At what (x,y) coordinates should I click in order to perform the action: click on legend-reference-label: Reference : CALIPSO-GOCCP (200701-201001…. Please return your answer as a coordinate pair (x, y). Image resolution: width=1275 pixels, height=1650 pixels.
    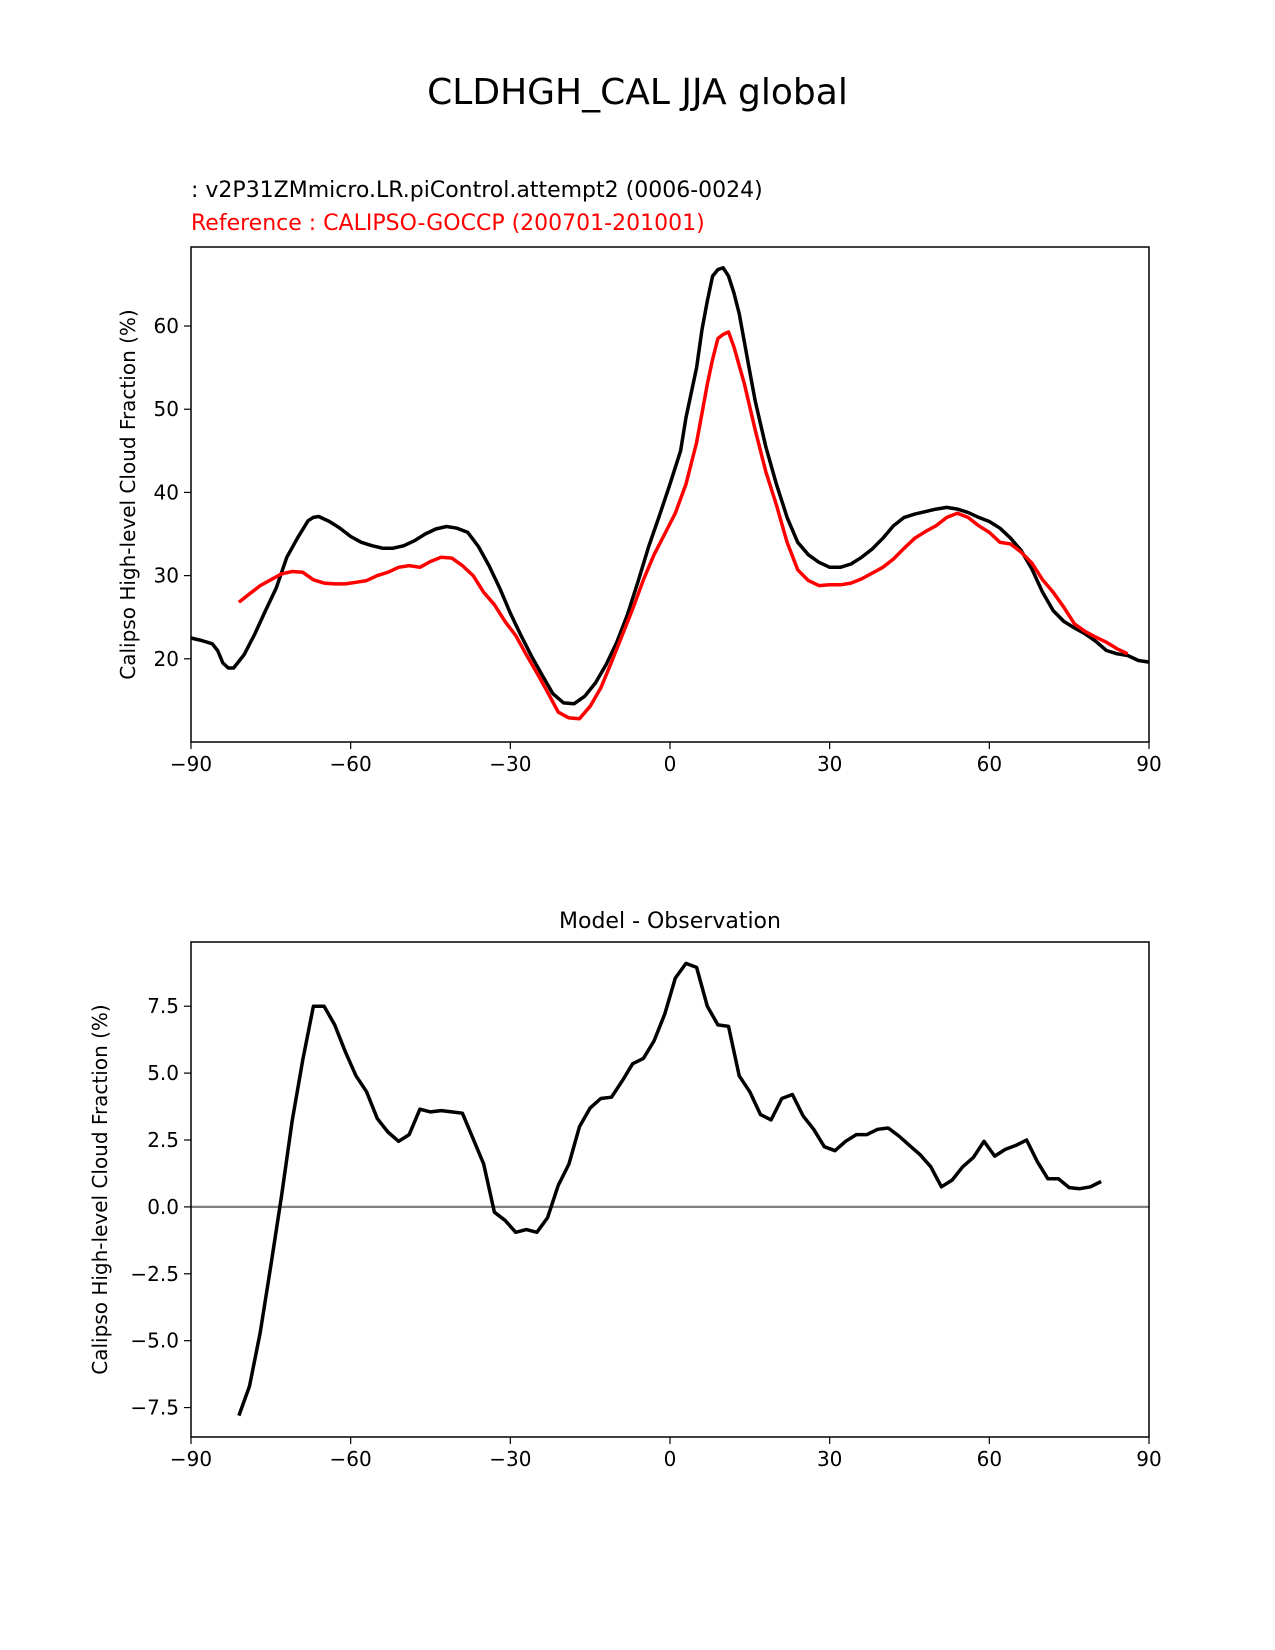
    Looking at the image, I should click on (448, 223).